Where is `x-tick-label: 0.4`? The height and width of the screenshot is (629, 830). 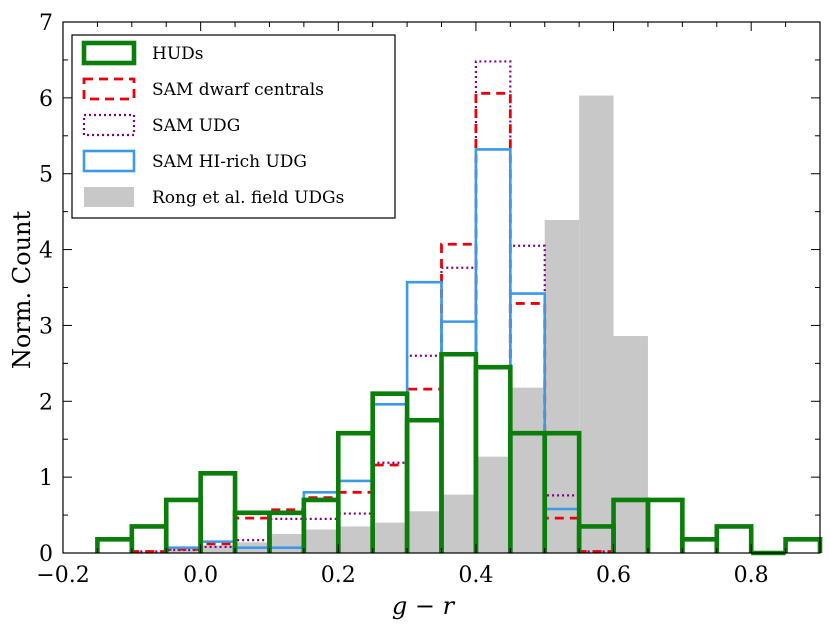 x-tick-label: 0.4 is located at coordinates (475, 575).